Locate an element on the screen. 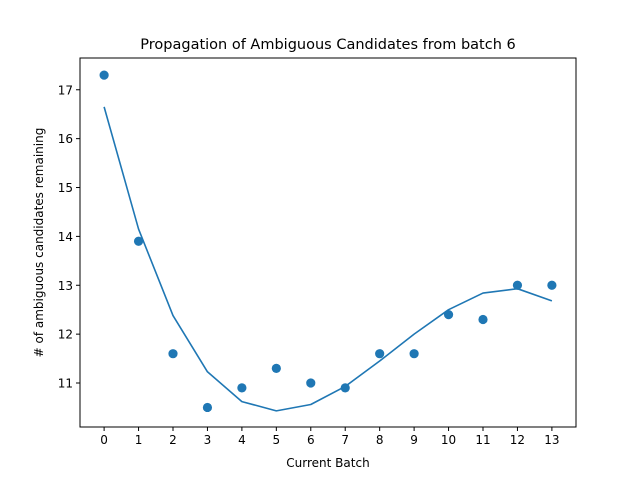 This screenshot has height=480, width=640. x-axis-label: Current Batch is located at coordinates (327, 463).